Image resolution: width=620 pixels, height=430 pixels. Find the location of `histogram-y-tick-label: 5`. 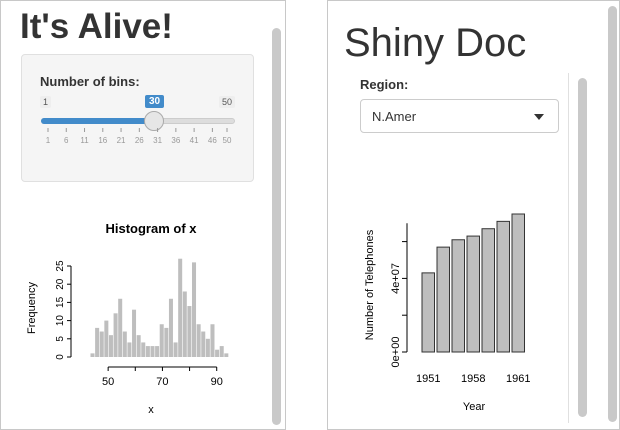

histogram-y-tick-label: 5 is located at coordinates (60, 339).